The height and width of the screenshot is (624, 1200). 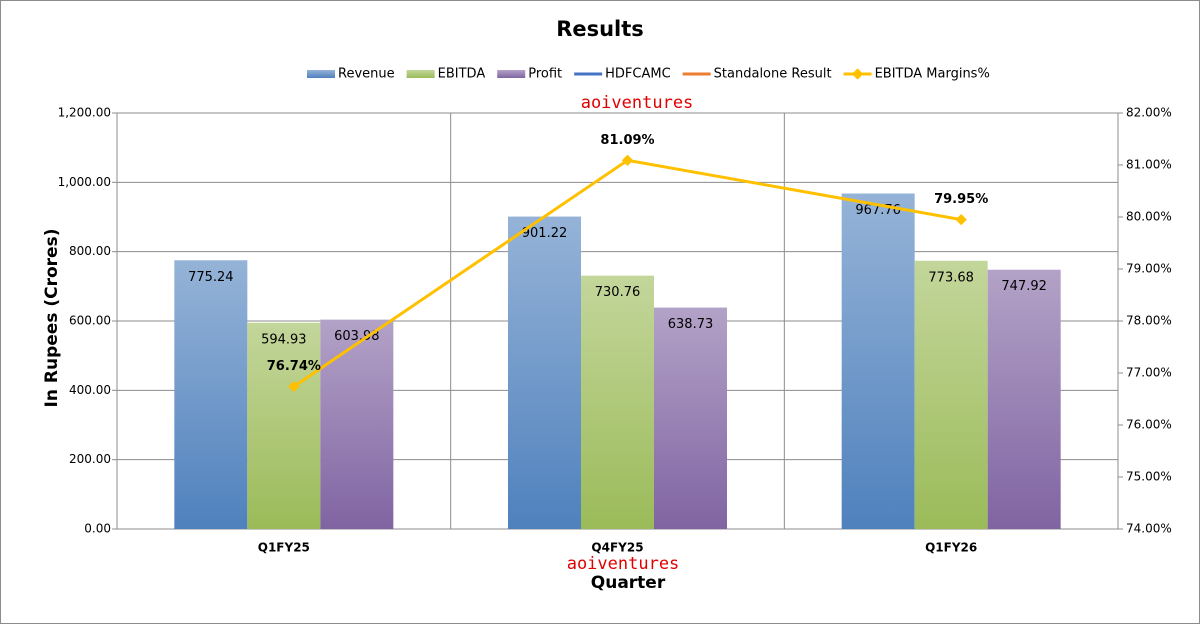 I want to click on legend-label: EBITDA Margins%, so click(x=932, y=74).